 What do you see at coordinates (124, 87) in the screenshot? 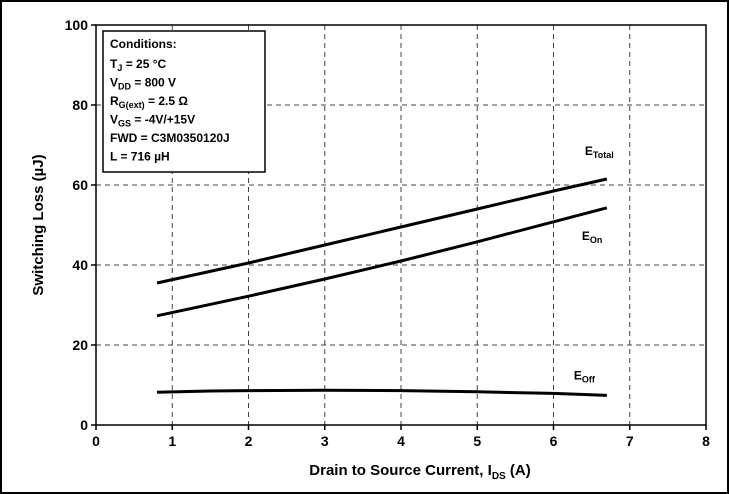
I see `condition-sub: DD` at bounding box center [124, 87].